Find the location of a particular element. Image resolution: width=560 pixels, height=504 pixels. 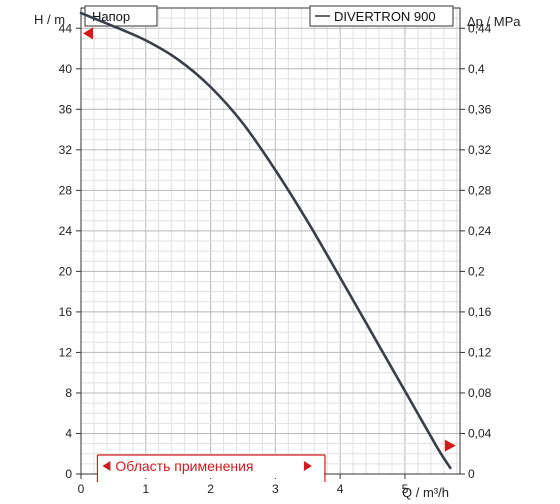

y-tick-label: 8 is located at coordinates (68, 393).